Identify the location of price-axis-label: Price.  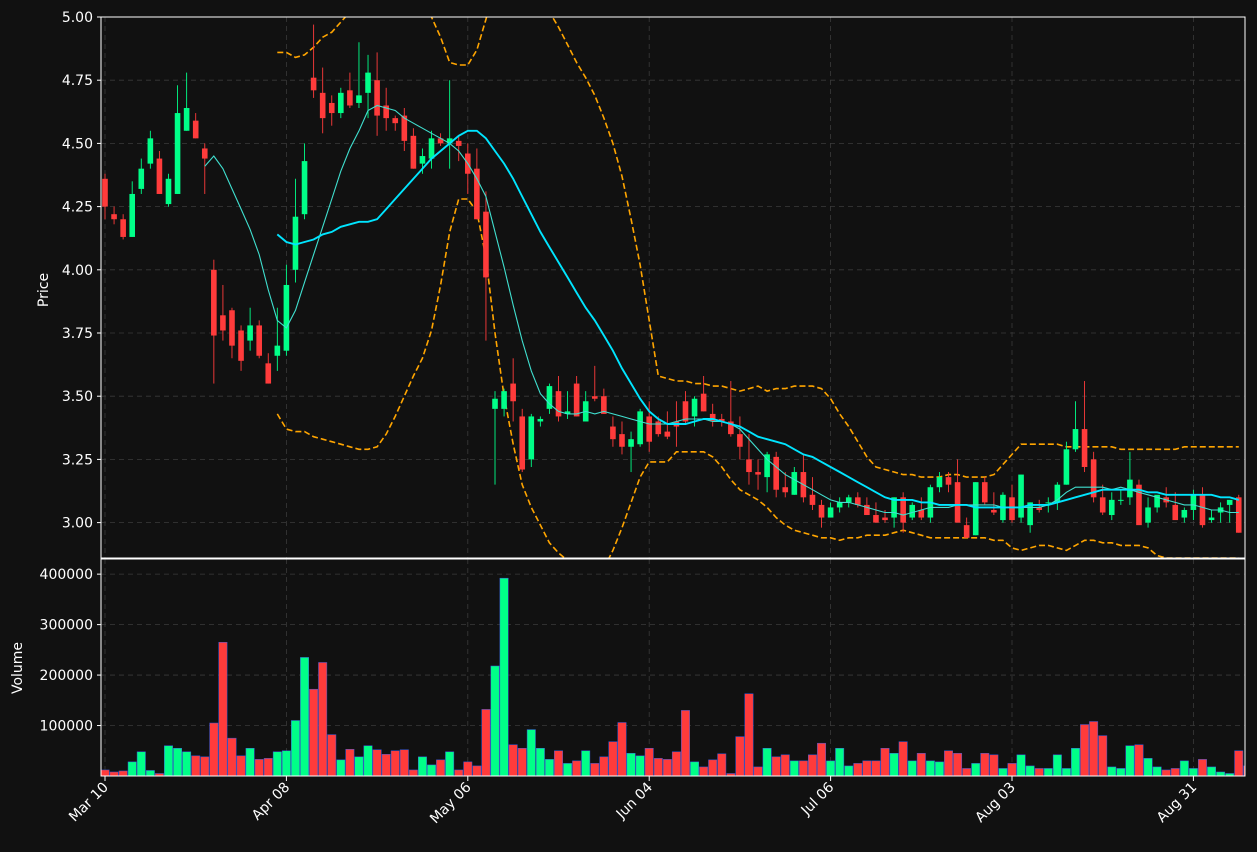
(44, 290).